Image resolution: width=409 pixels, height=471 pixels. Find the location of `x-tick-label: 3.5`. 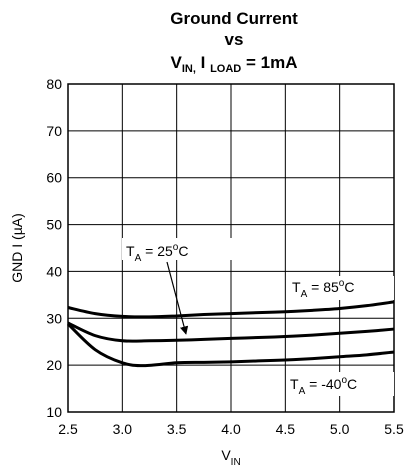

x-tick-label: 3.5 is located at coordinates (177, 429).